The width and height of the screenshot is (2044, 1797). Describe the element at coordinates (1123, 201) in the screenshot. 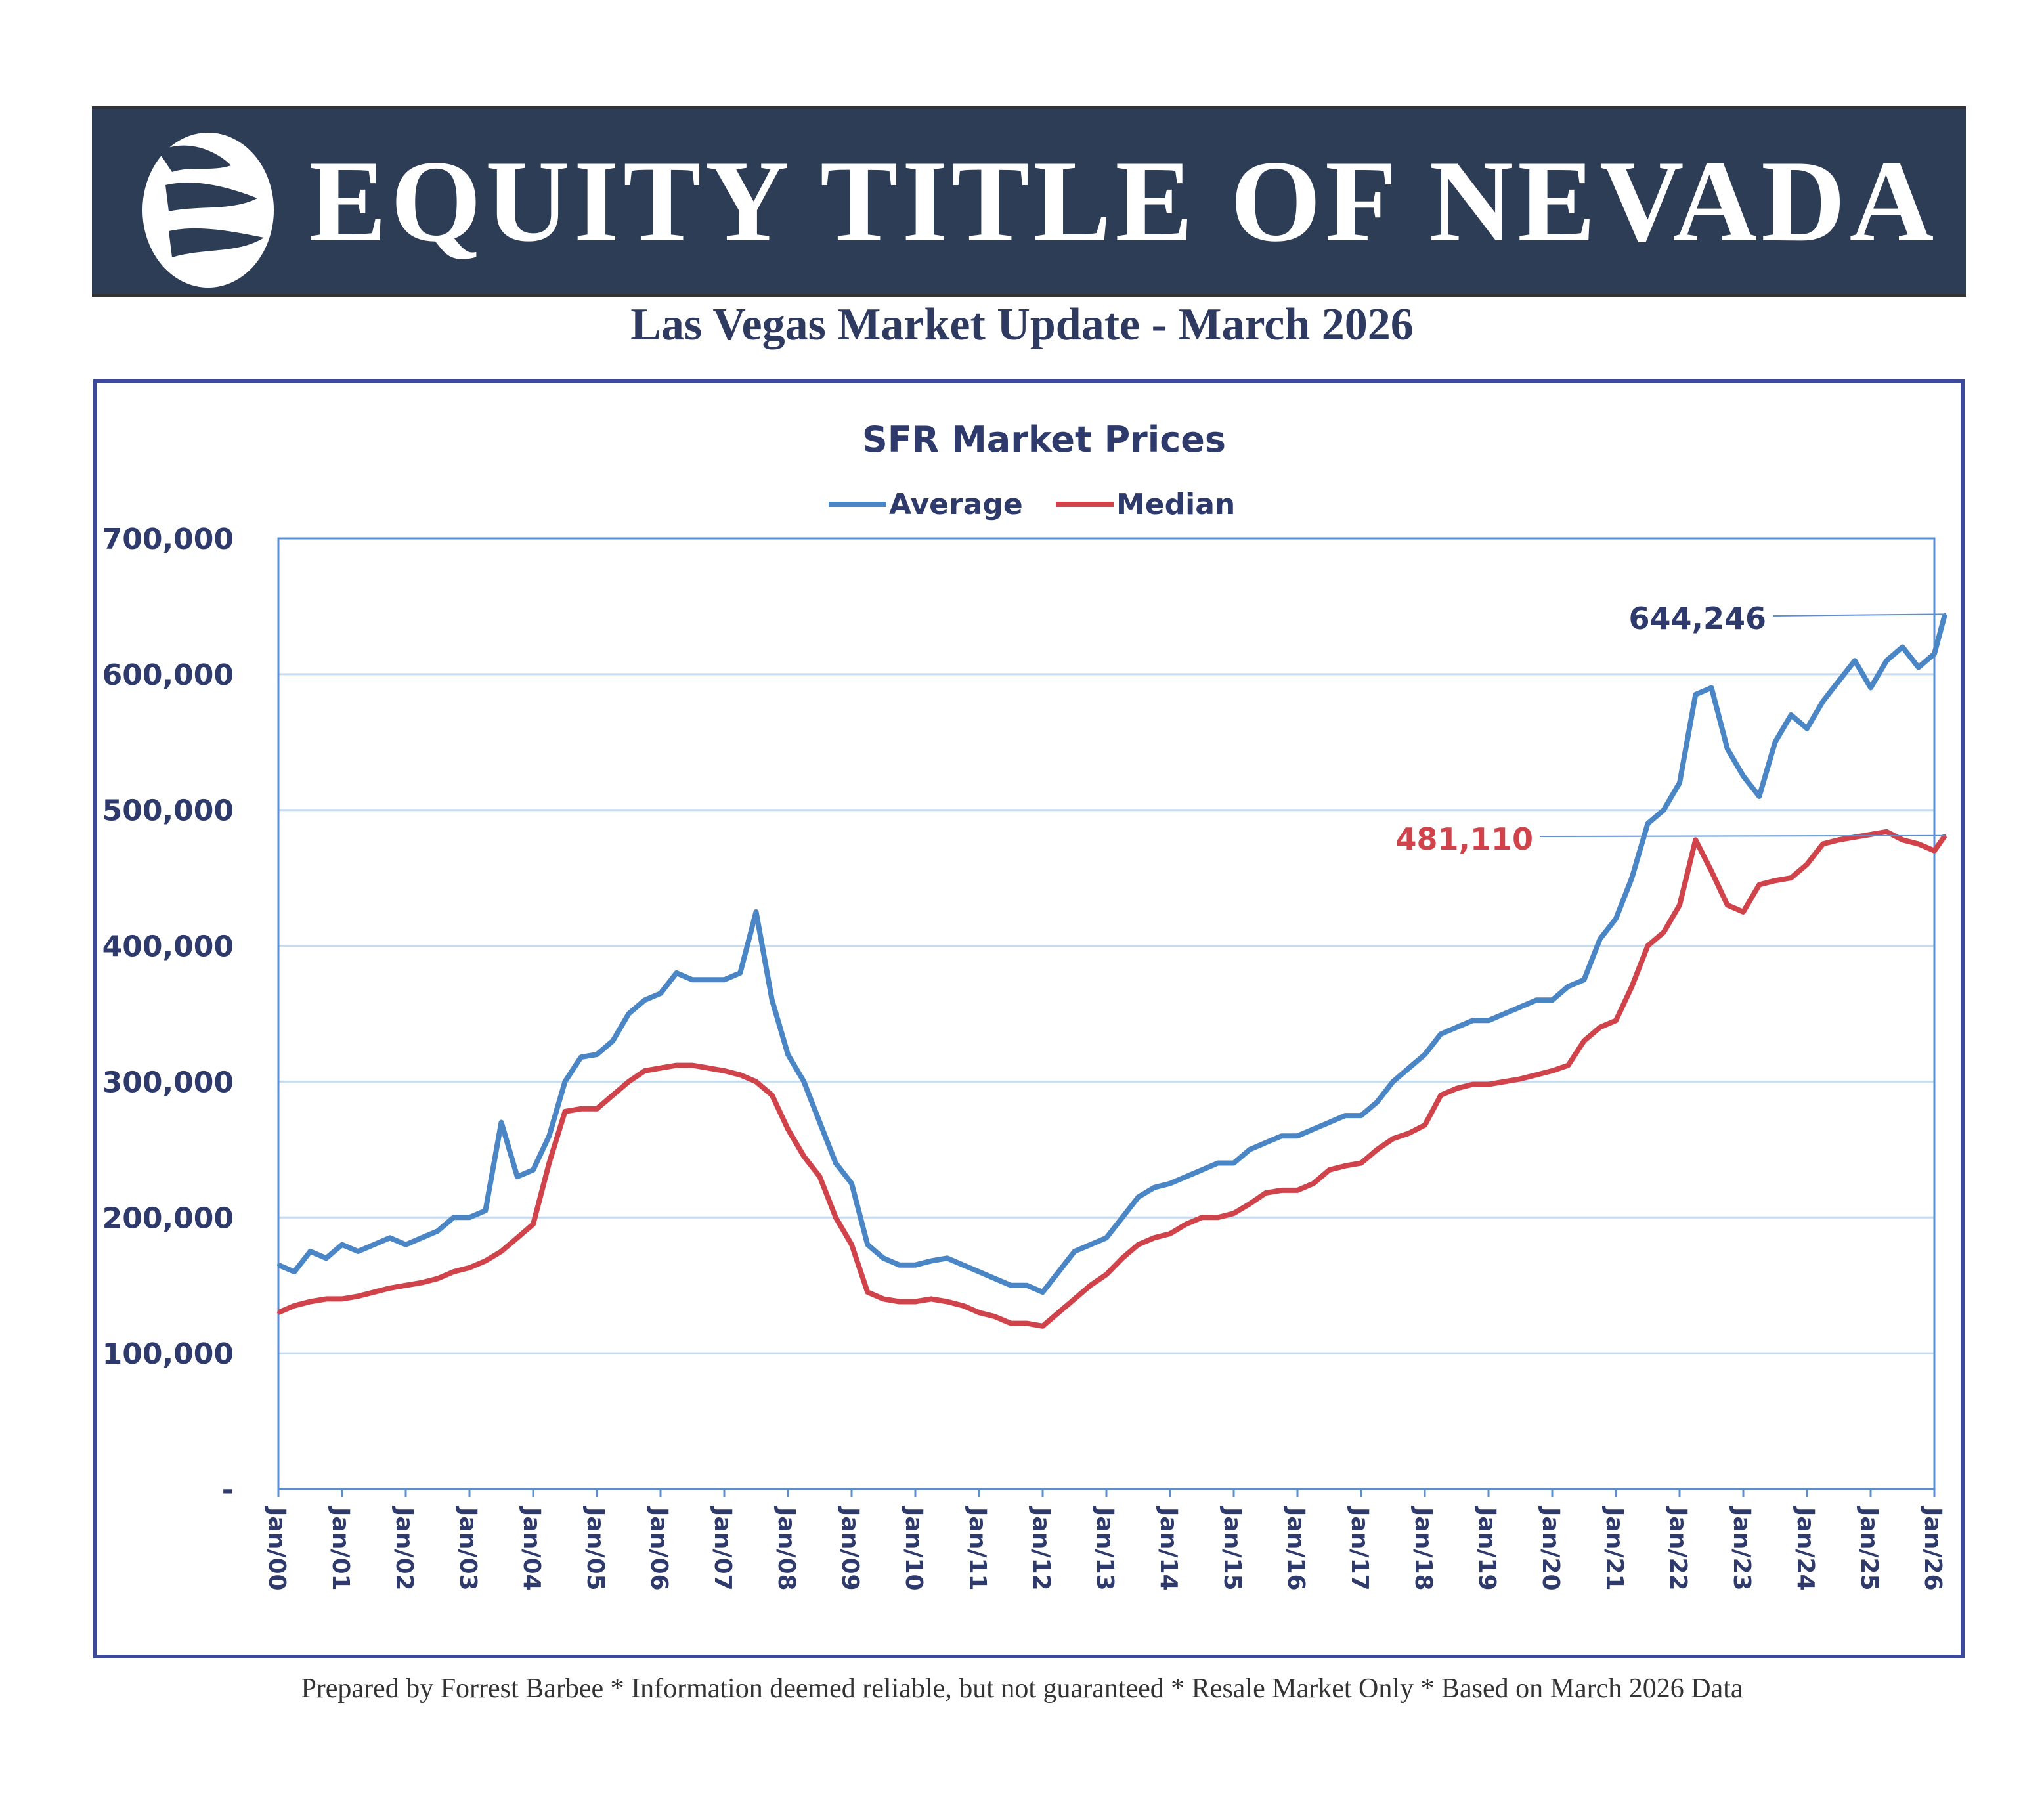

I see `brand-name: EQUITY TITLE OF NEVADA` at that location.